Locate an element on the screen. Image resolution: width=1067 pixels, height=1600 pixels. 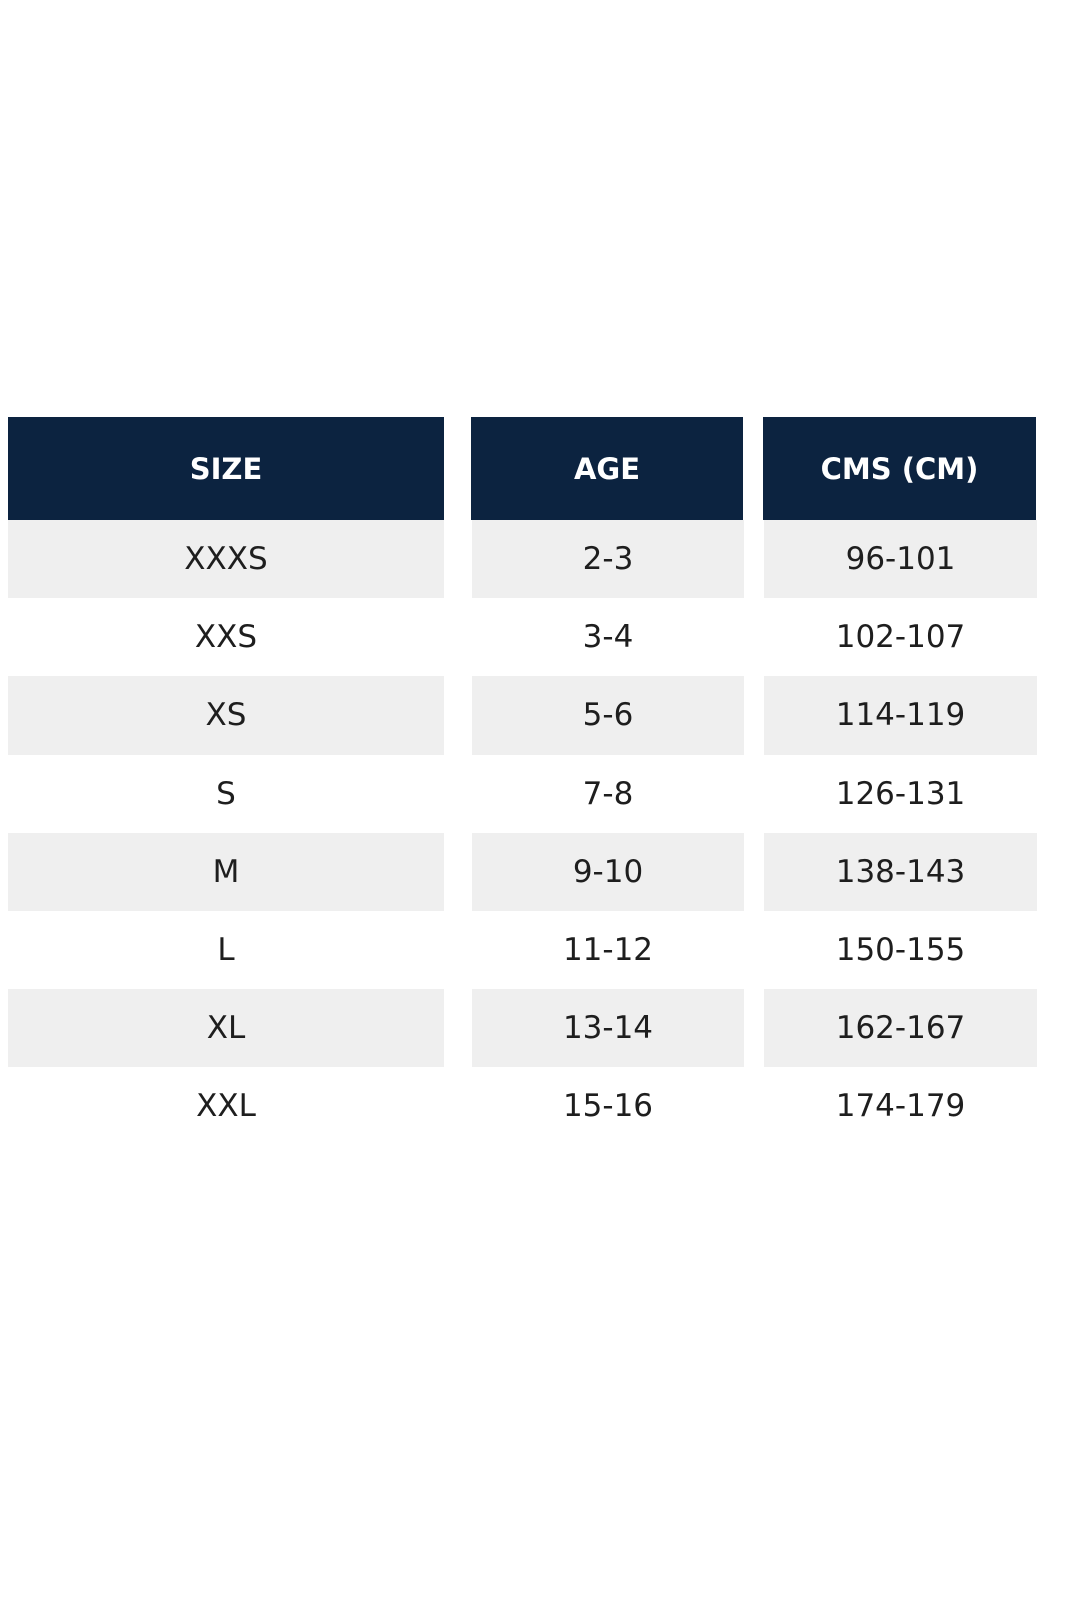
table-cell: 2-3 is located at coordinates (608, 559).